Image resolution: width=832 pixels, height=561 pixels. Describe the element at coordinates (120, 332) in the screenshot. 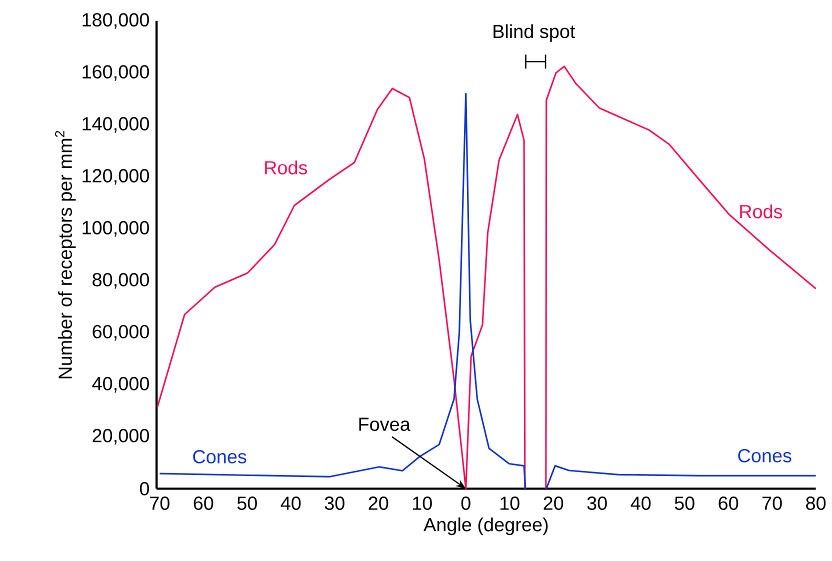

I see `y-tick-label: 60,000` at that location.